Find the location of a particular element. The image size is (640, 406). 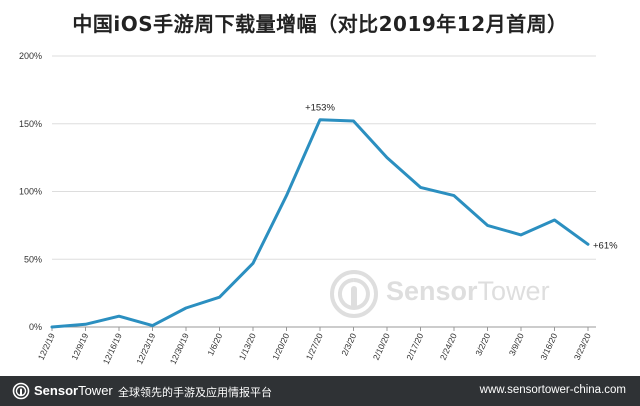

footer-brand-tower: Tower is located at coordinates (95, 390).